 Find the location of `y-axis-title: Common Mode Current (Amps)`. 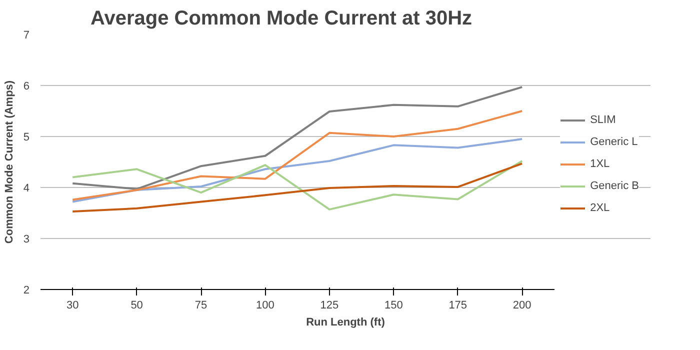

y-axis-title: Common Mode Current (Amps) is located at coordinates (9, 162).